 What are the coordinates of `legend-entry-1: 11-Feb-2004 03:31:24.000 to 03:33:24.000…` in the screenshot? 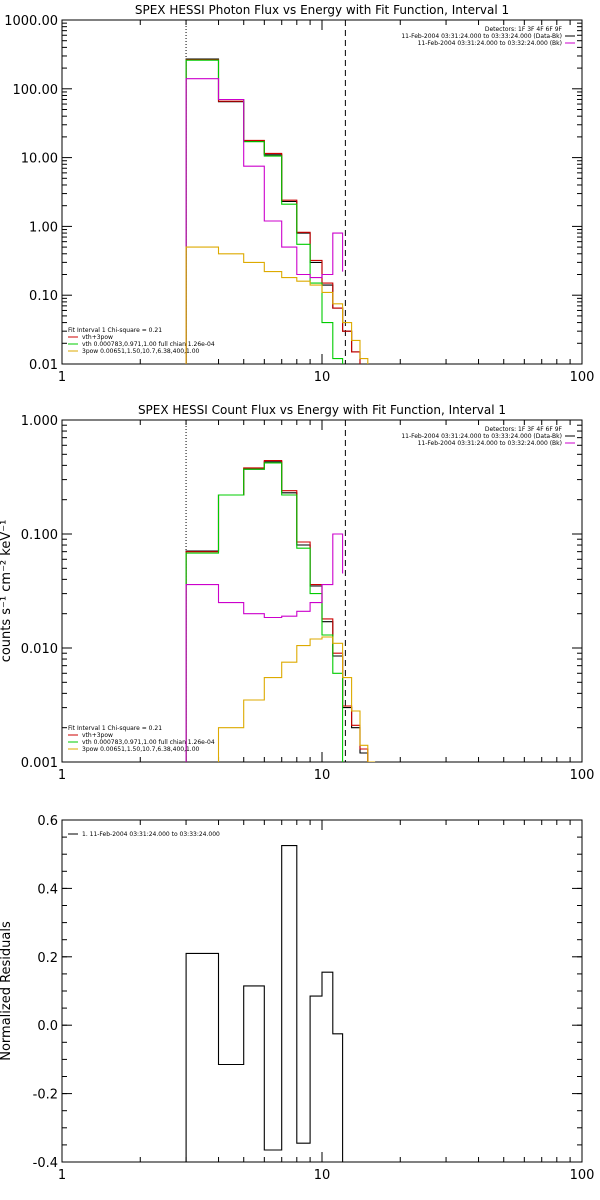 It's located at (481, 36).